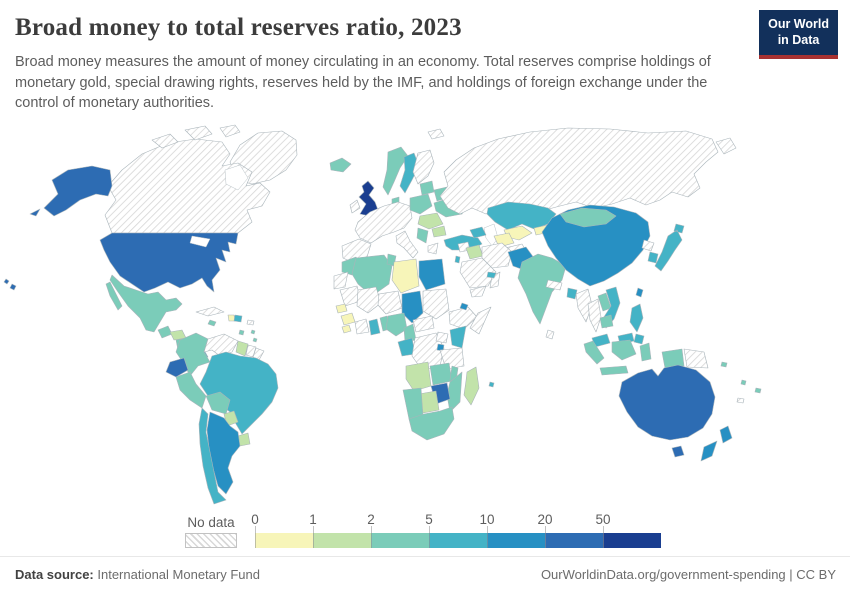 This screenshot has width=850, height=600. Describe the element at coordinates (191, 390) in the screenshot. I see `country-peru` at that location.